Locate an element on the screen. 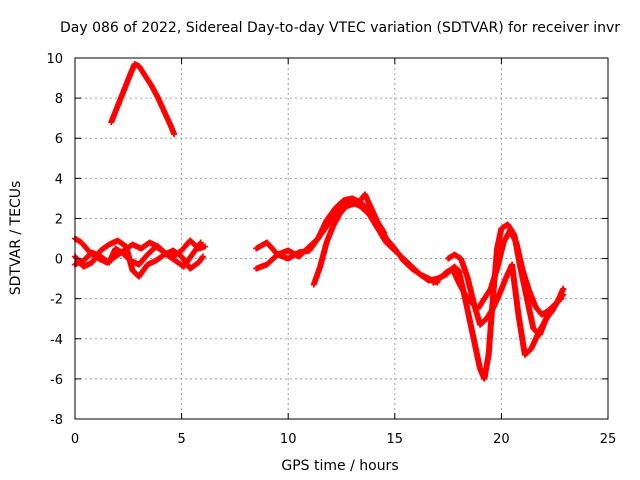 This screenshot has height=480, width=640. y-tick-label: 4 is located at coordinates (59, 179).